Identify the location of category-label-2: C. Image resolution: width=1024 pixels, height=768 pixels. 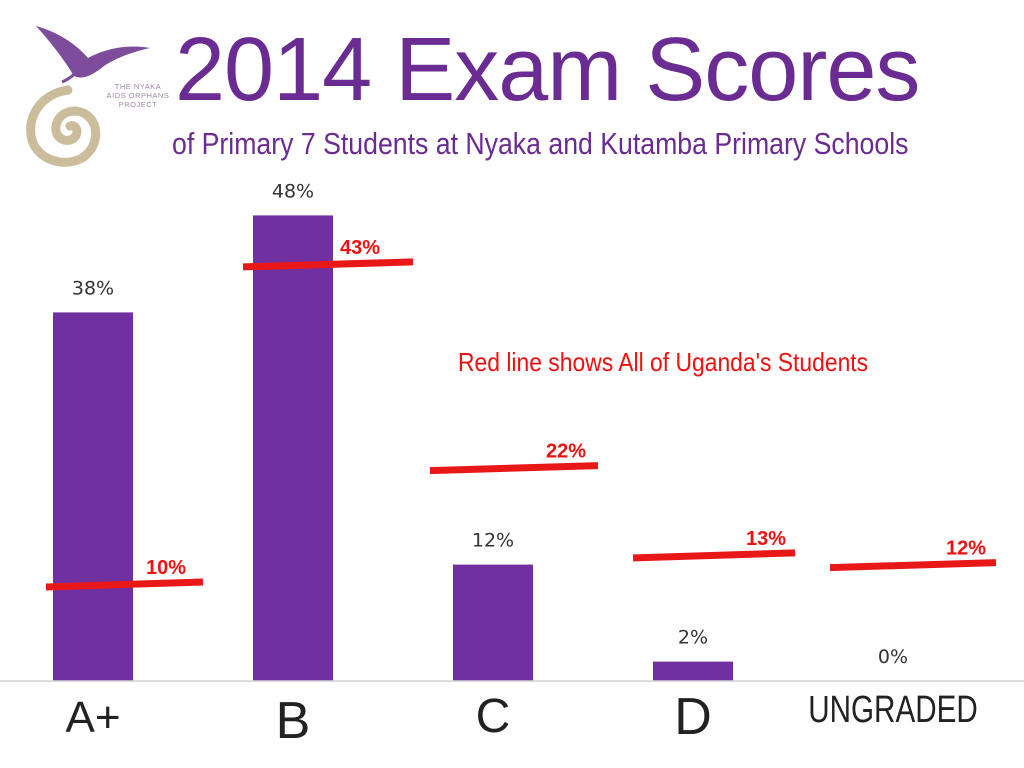
(493, 716).